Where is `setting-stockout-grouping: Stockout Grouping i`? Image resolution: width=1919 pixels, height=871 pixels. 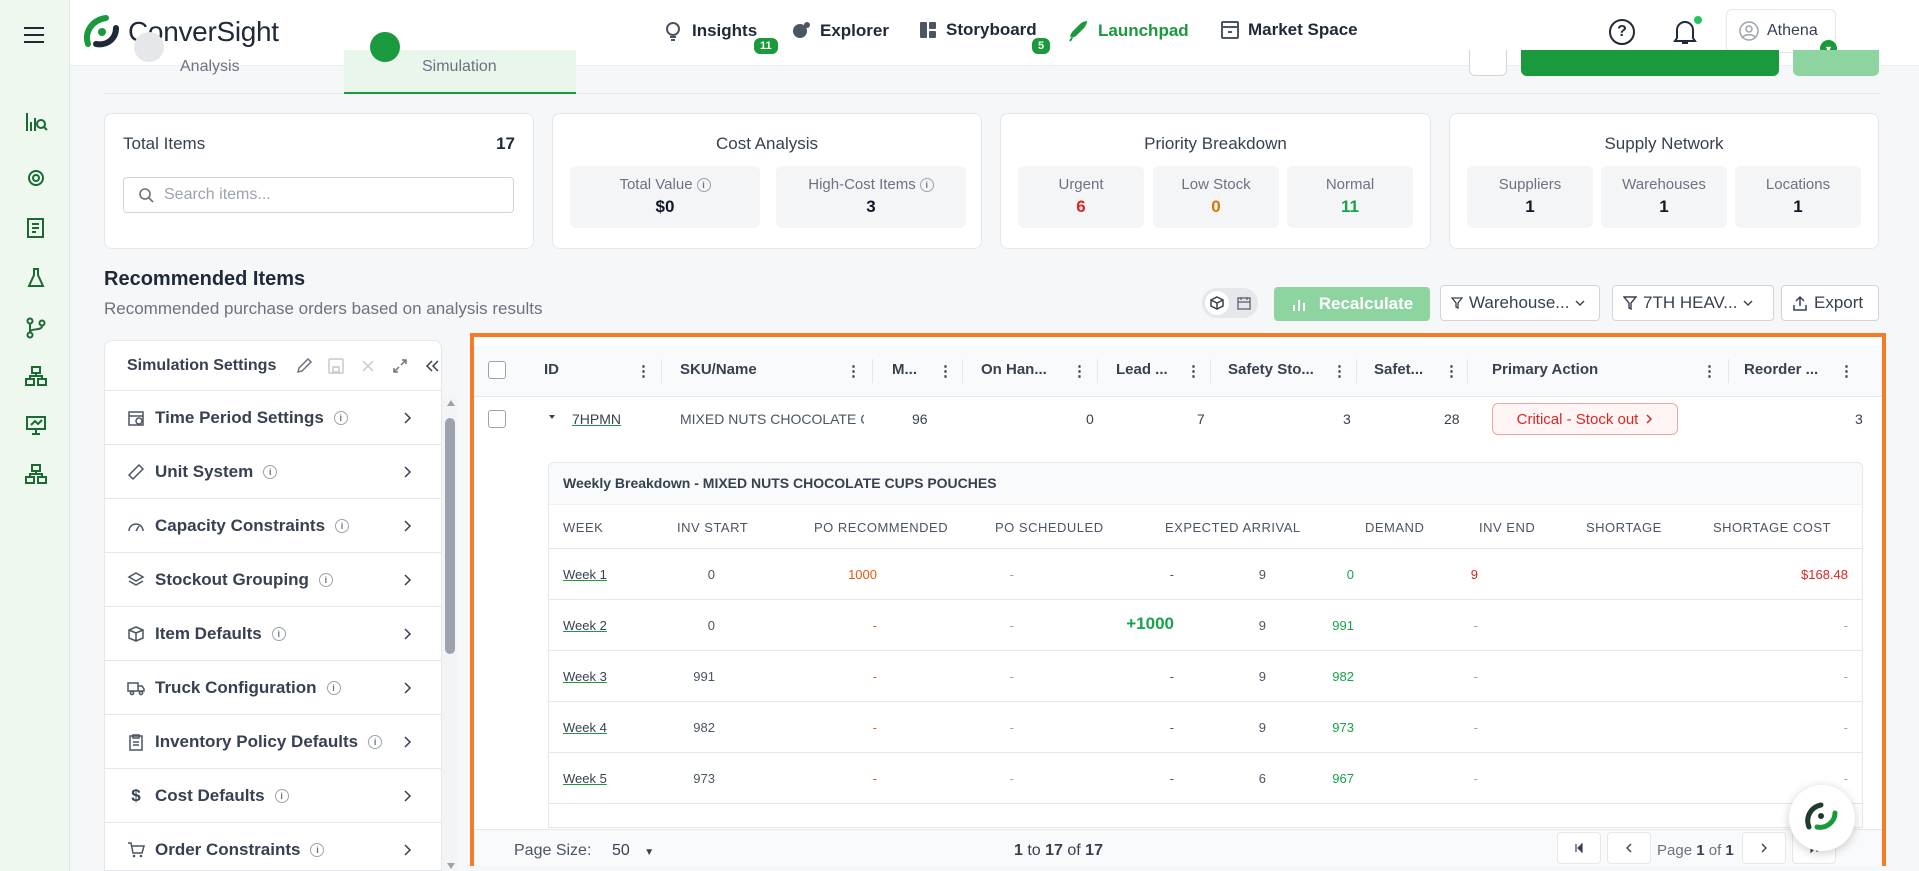 setting-stockout-grouping: Stockout Grouping i is located at coordinates (273, 580).